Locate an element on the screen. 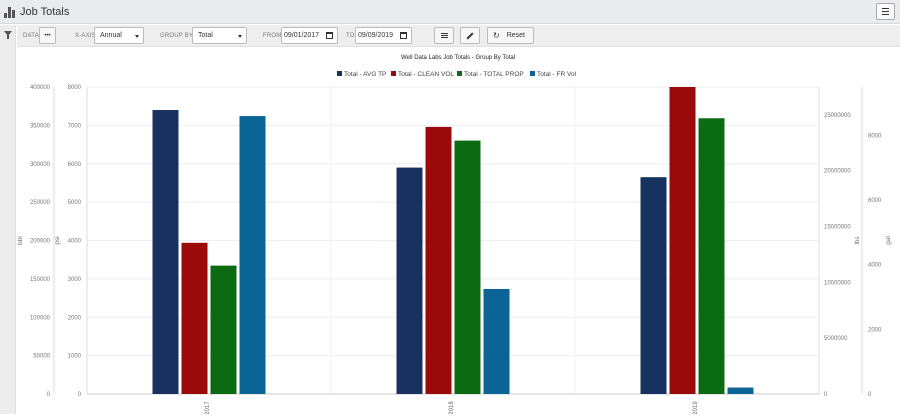  groupby-select-value: Total is located at coordinates (205, 35).